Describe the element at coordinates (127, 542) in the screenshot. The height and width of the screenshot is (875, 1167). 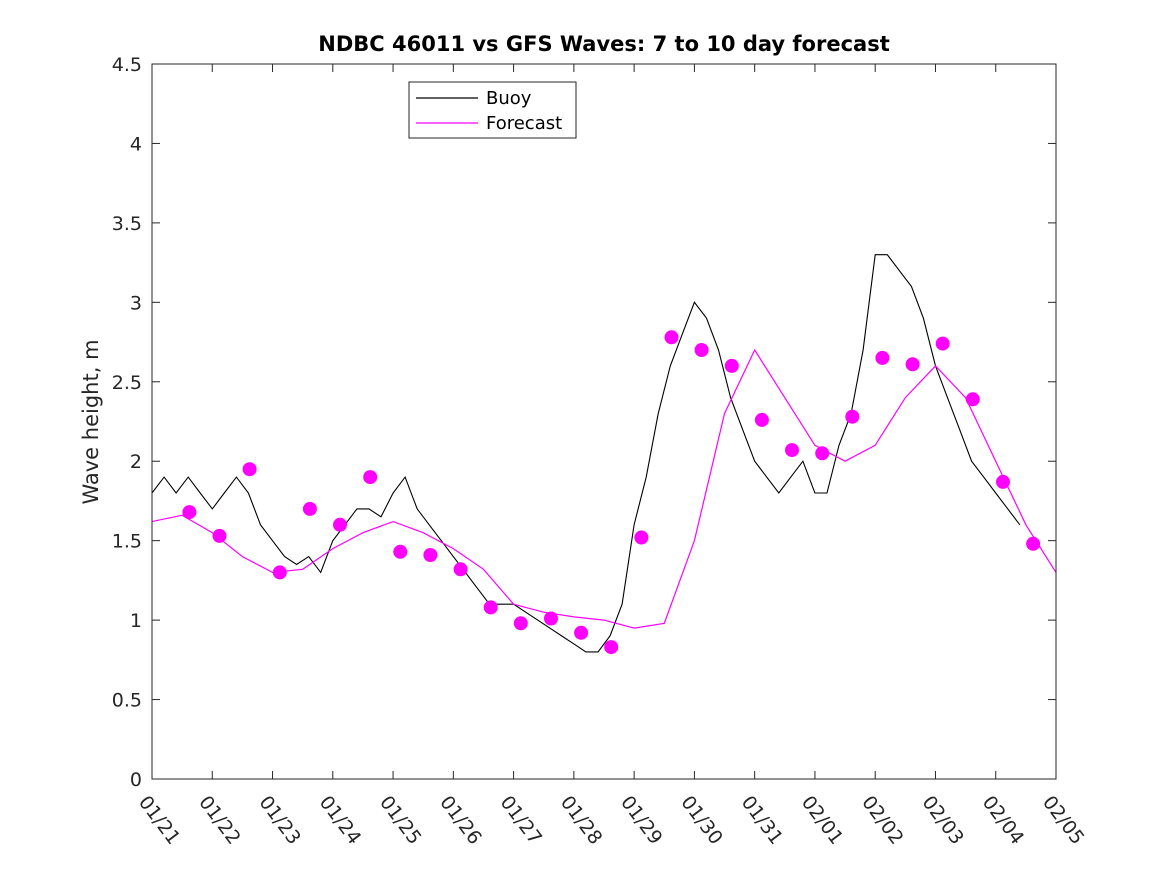
I see `y-tick-label: 1.5` at that location.